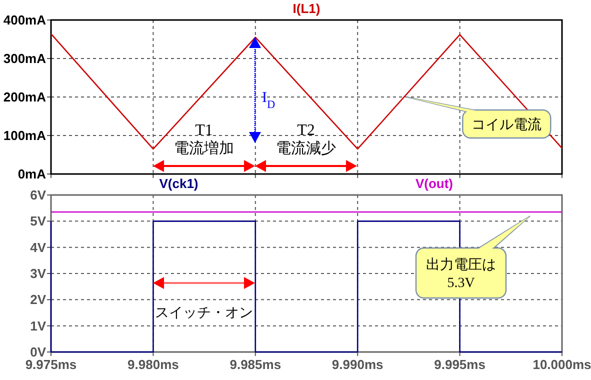  What do you see at coordinates (38, 247) in the screenshot?
I see `y-tick-label: 4V` at bounding box center [38, 247].